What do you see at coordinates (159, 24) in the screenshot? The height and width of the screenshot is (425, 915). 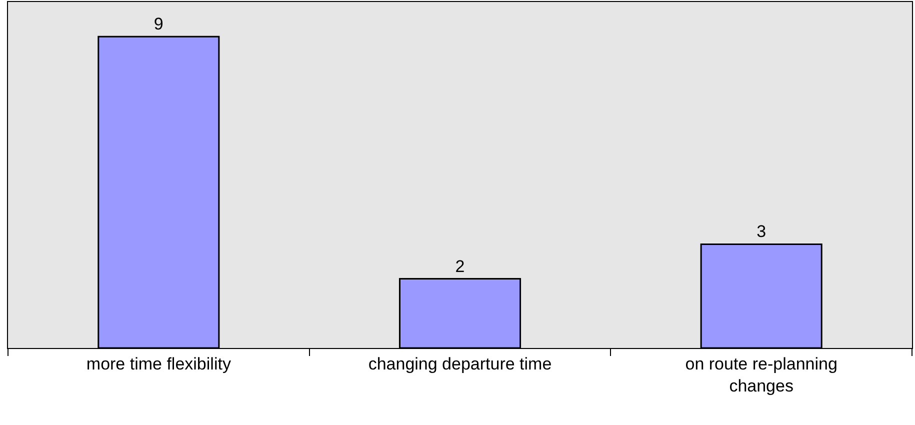 I see `data-label: 9` at bounding box center [159, 24].